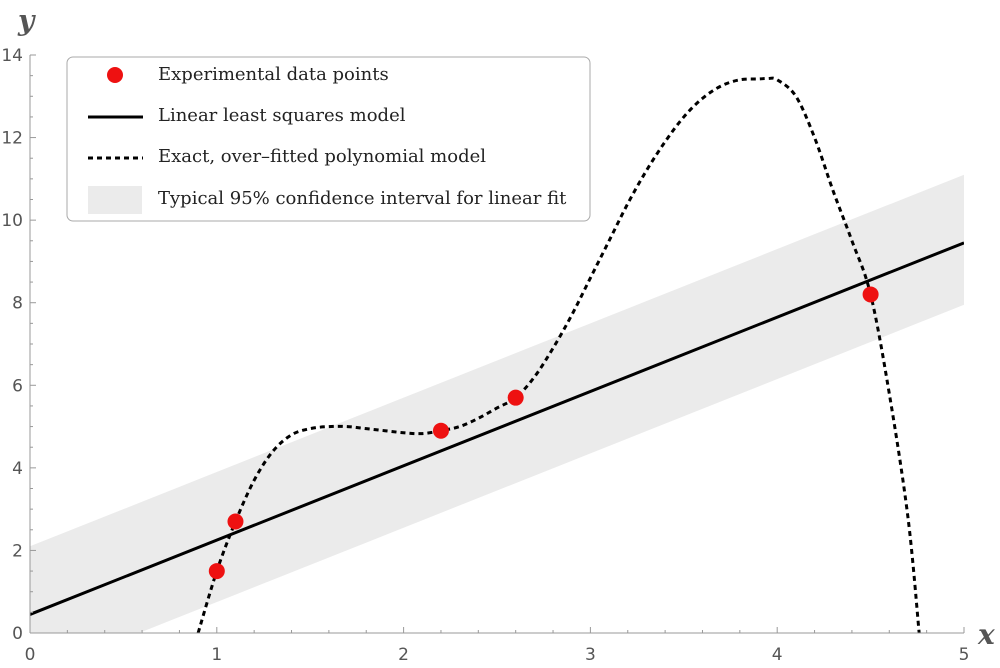 The image size is (1000, 668). Describe the element at coordinates (403, 655) in the screenshot. I see `x-tick-label: 2` at that location.